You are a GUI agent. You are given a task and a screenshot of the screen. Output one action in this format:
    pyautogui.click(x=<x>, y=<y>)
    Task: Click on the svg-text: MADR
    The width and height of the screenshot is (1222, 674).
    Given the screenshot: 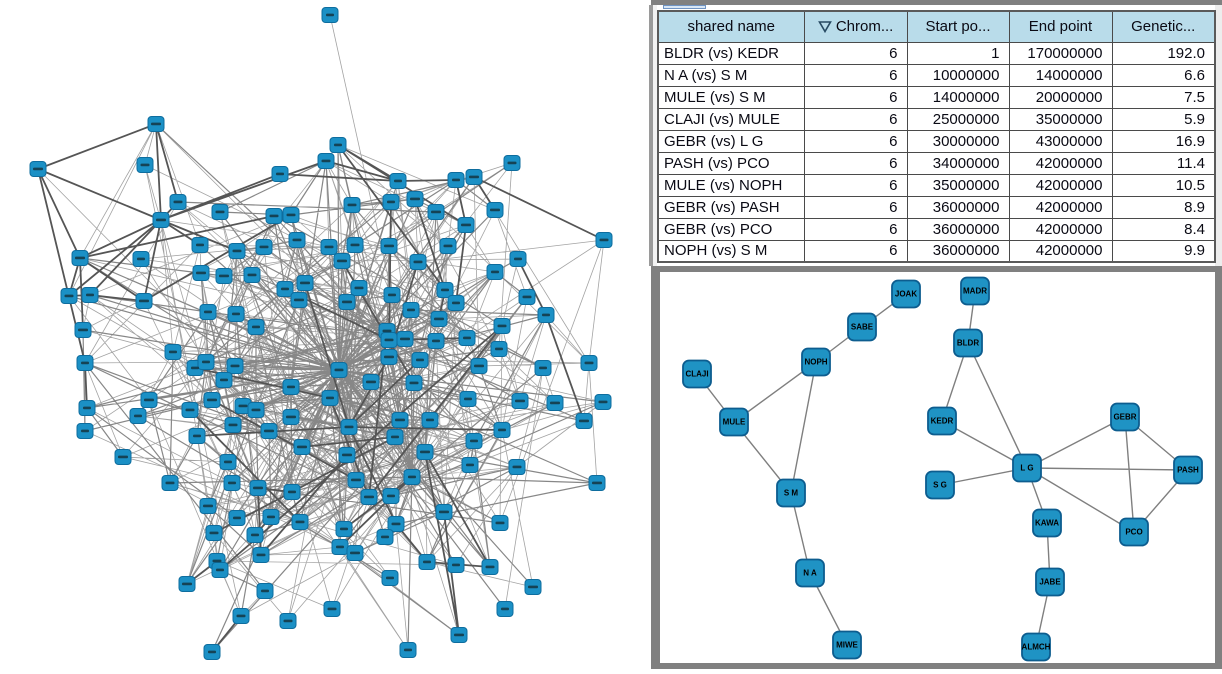 What is the action you would take?
    pyautogui.click(x=975, y=291)
    